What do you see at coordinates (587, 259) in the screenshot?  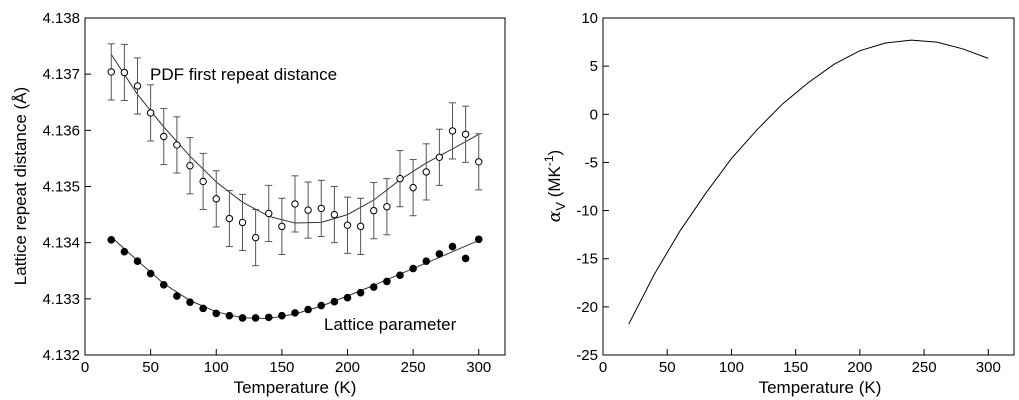 I see `y-tick-label: -15` at bounding box center [587, 259].